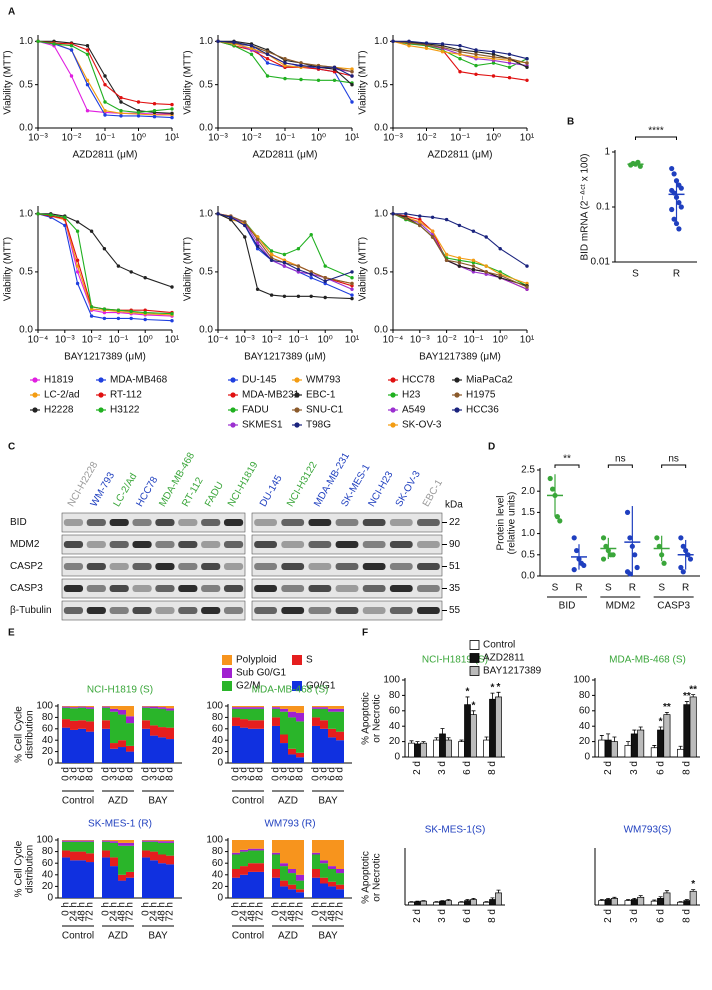 The width and height of the screenshot is (712, 990). What do you see at coordinates (26, 588) in the screenshot?
I see `row-label: CASP3` at bounding box center [26, 588].